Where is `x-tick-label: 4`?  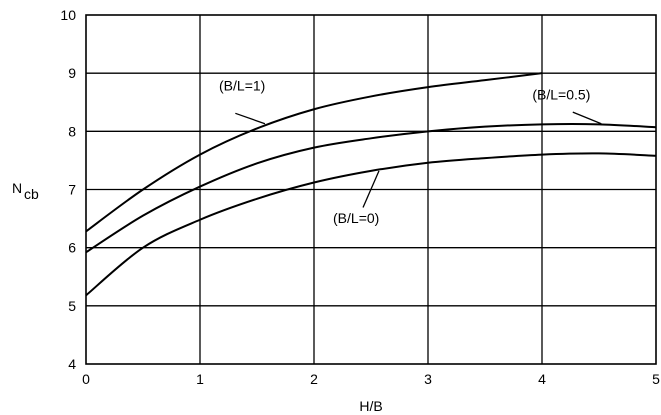 x-tick-label: 4 is located at coordinates (542, 379).